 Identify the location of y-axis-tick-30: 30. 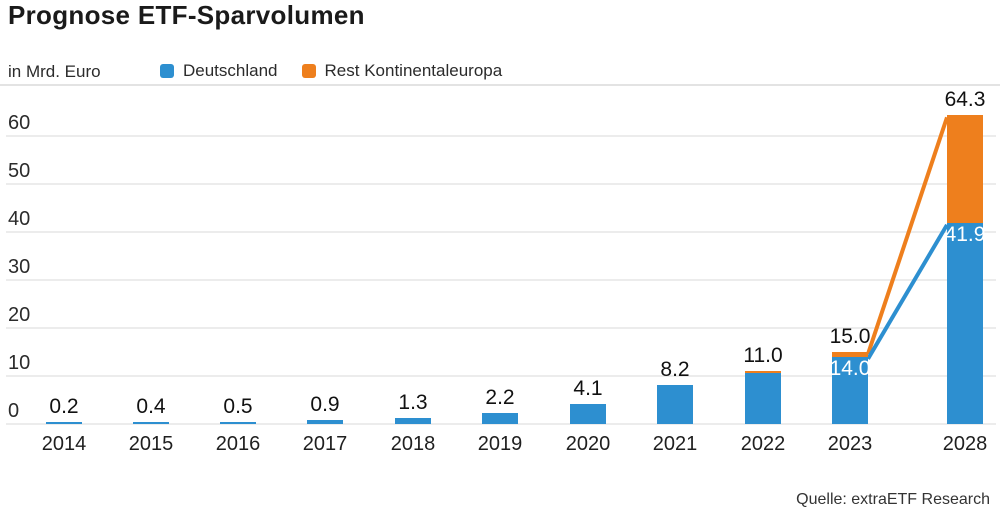
(19, 267).